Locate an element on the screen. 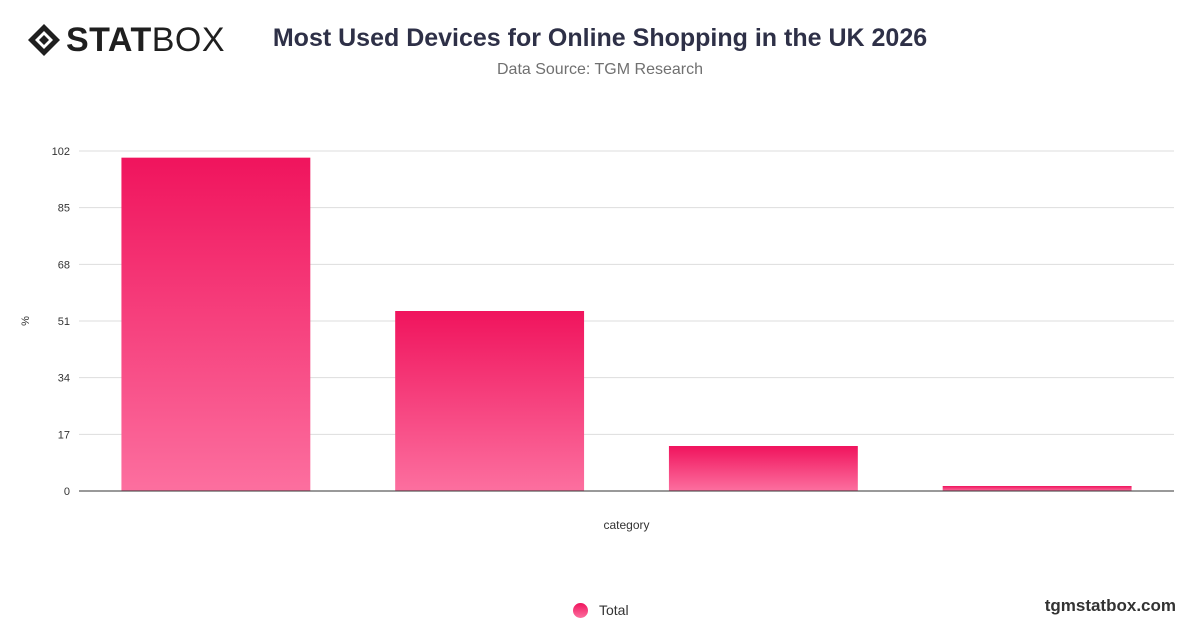  y-tick-label: 85 is located at coordinates (64, 209).